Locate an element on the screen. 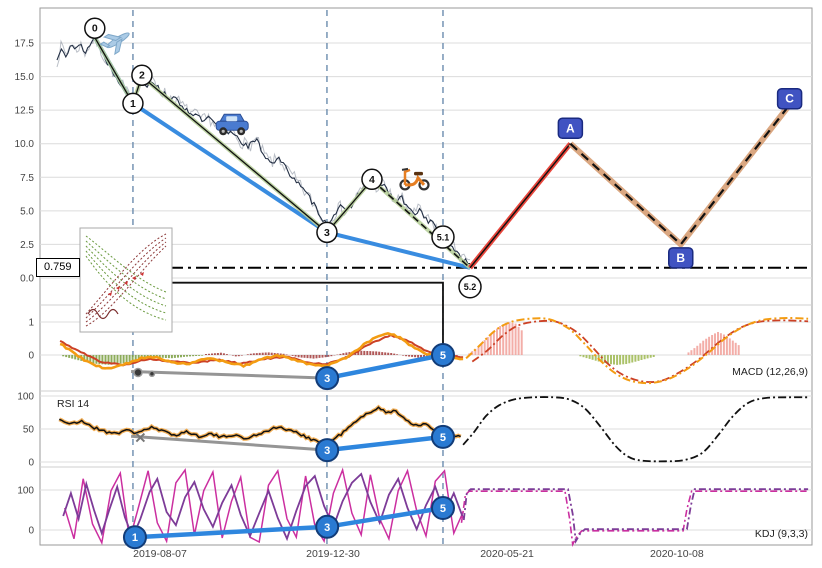  x-tick-label: 2019-12-30 is located at coordinates (333, 554).